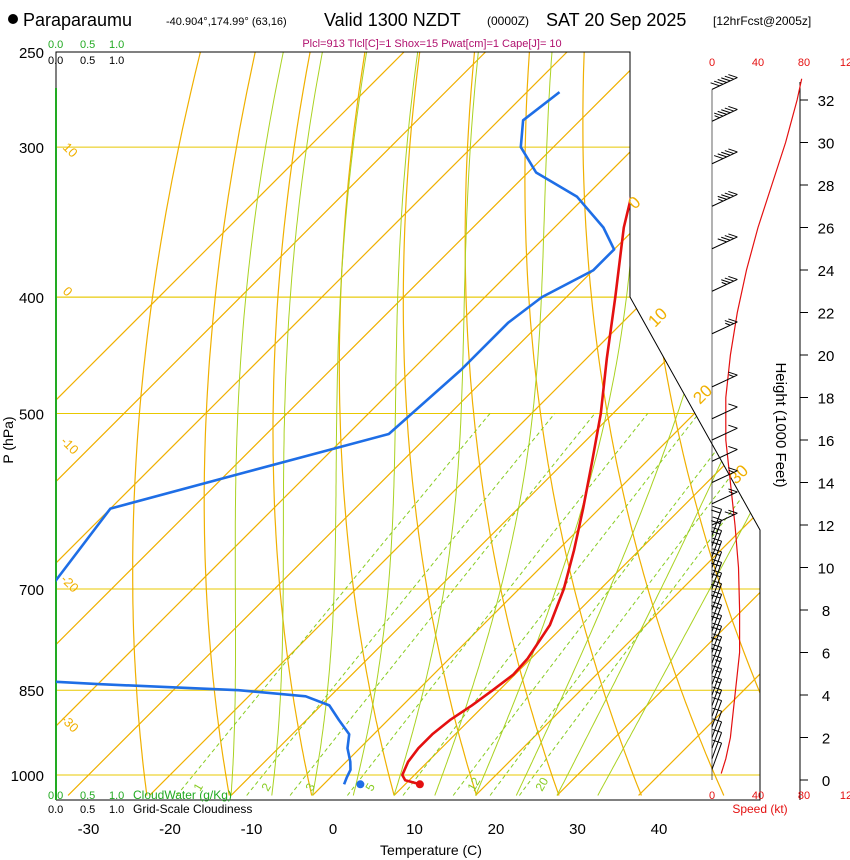 The width and height of the screenshot is (850, 860). Describe the element at coordinates (759, 809) in the screenshot. I see `speed-axis-title: Speed (kt)` at that location.